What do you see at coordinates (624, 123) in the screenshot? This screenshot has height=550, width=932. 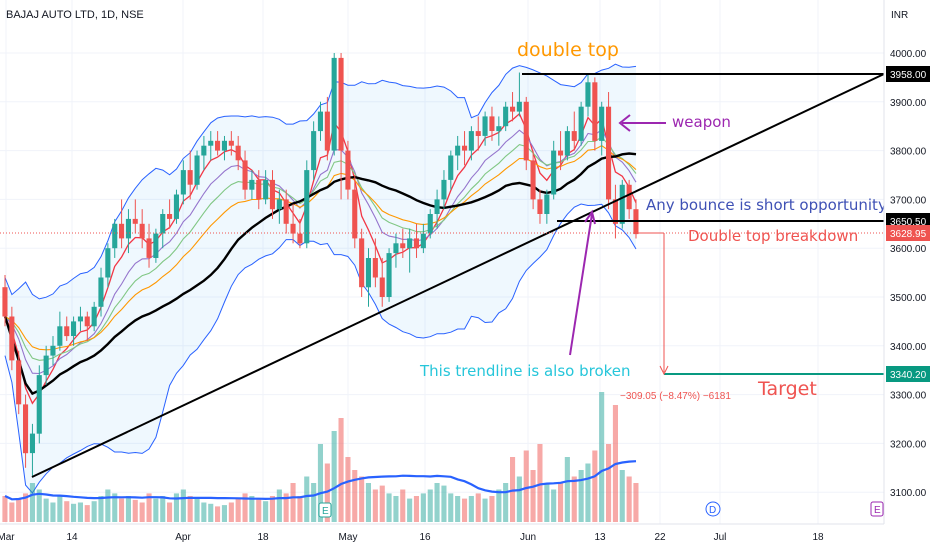 I see `weapon-arrow-icon` at bounding box center [624, 123].